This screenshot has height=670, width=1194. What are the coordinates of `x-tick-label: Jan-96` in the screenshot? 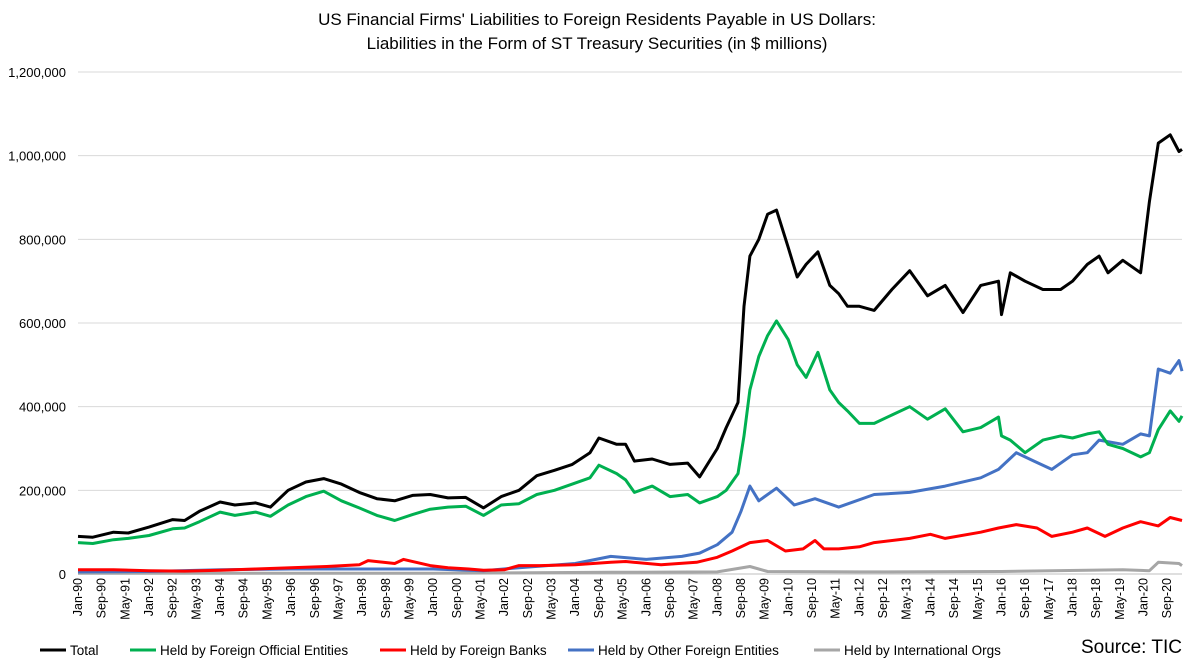 It's located at (291, 597).